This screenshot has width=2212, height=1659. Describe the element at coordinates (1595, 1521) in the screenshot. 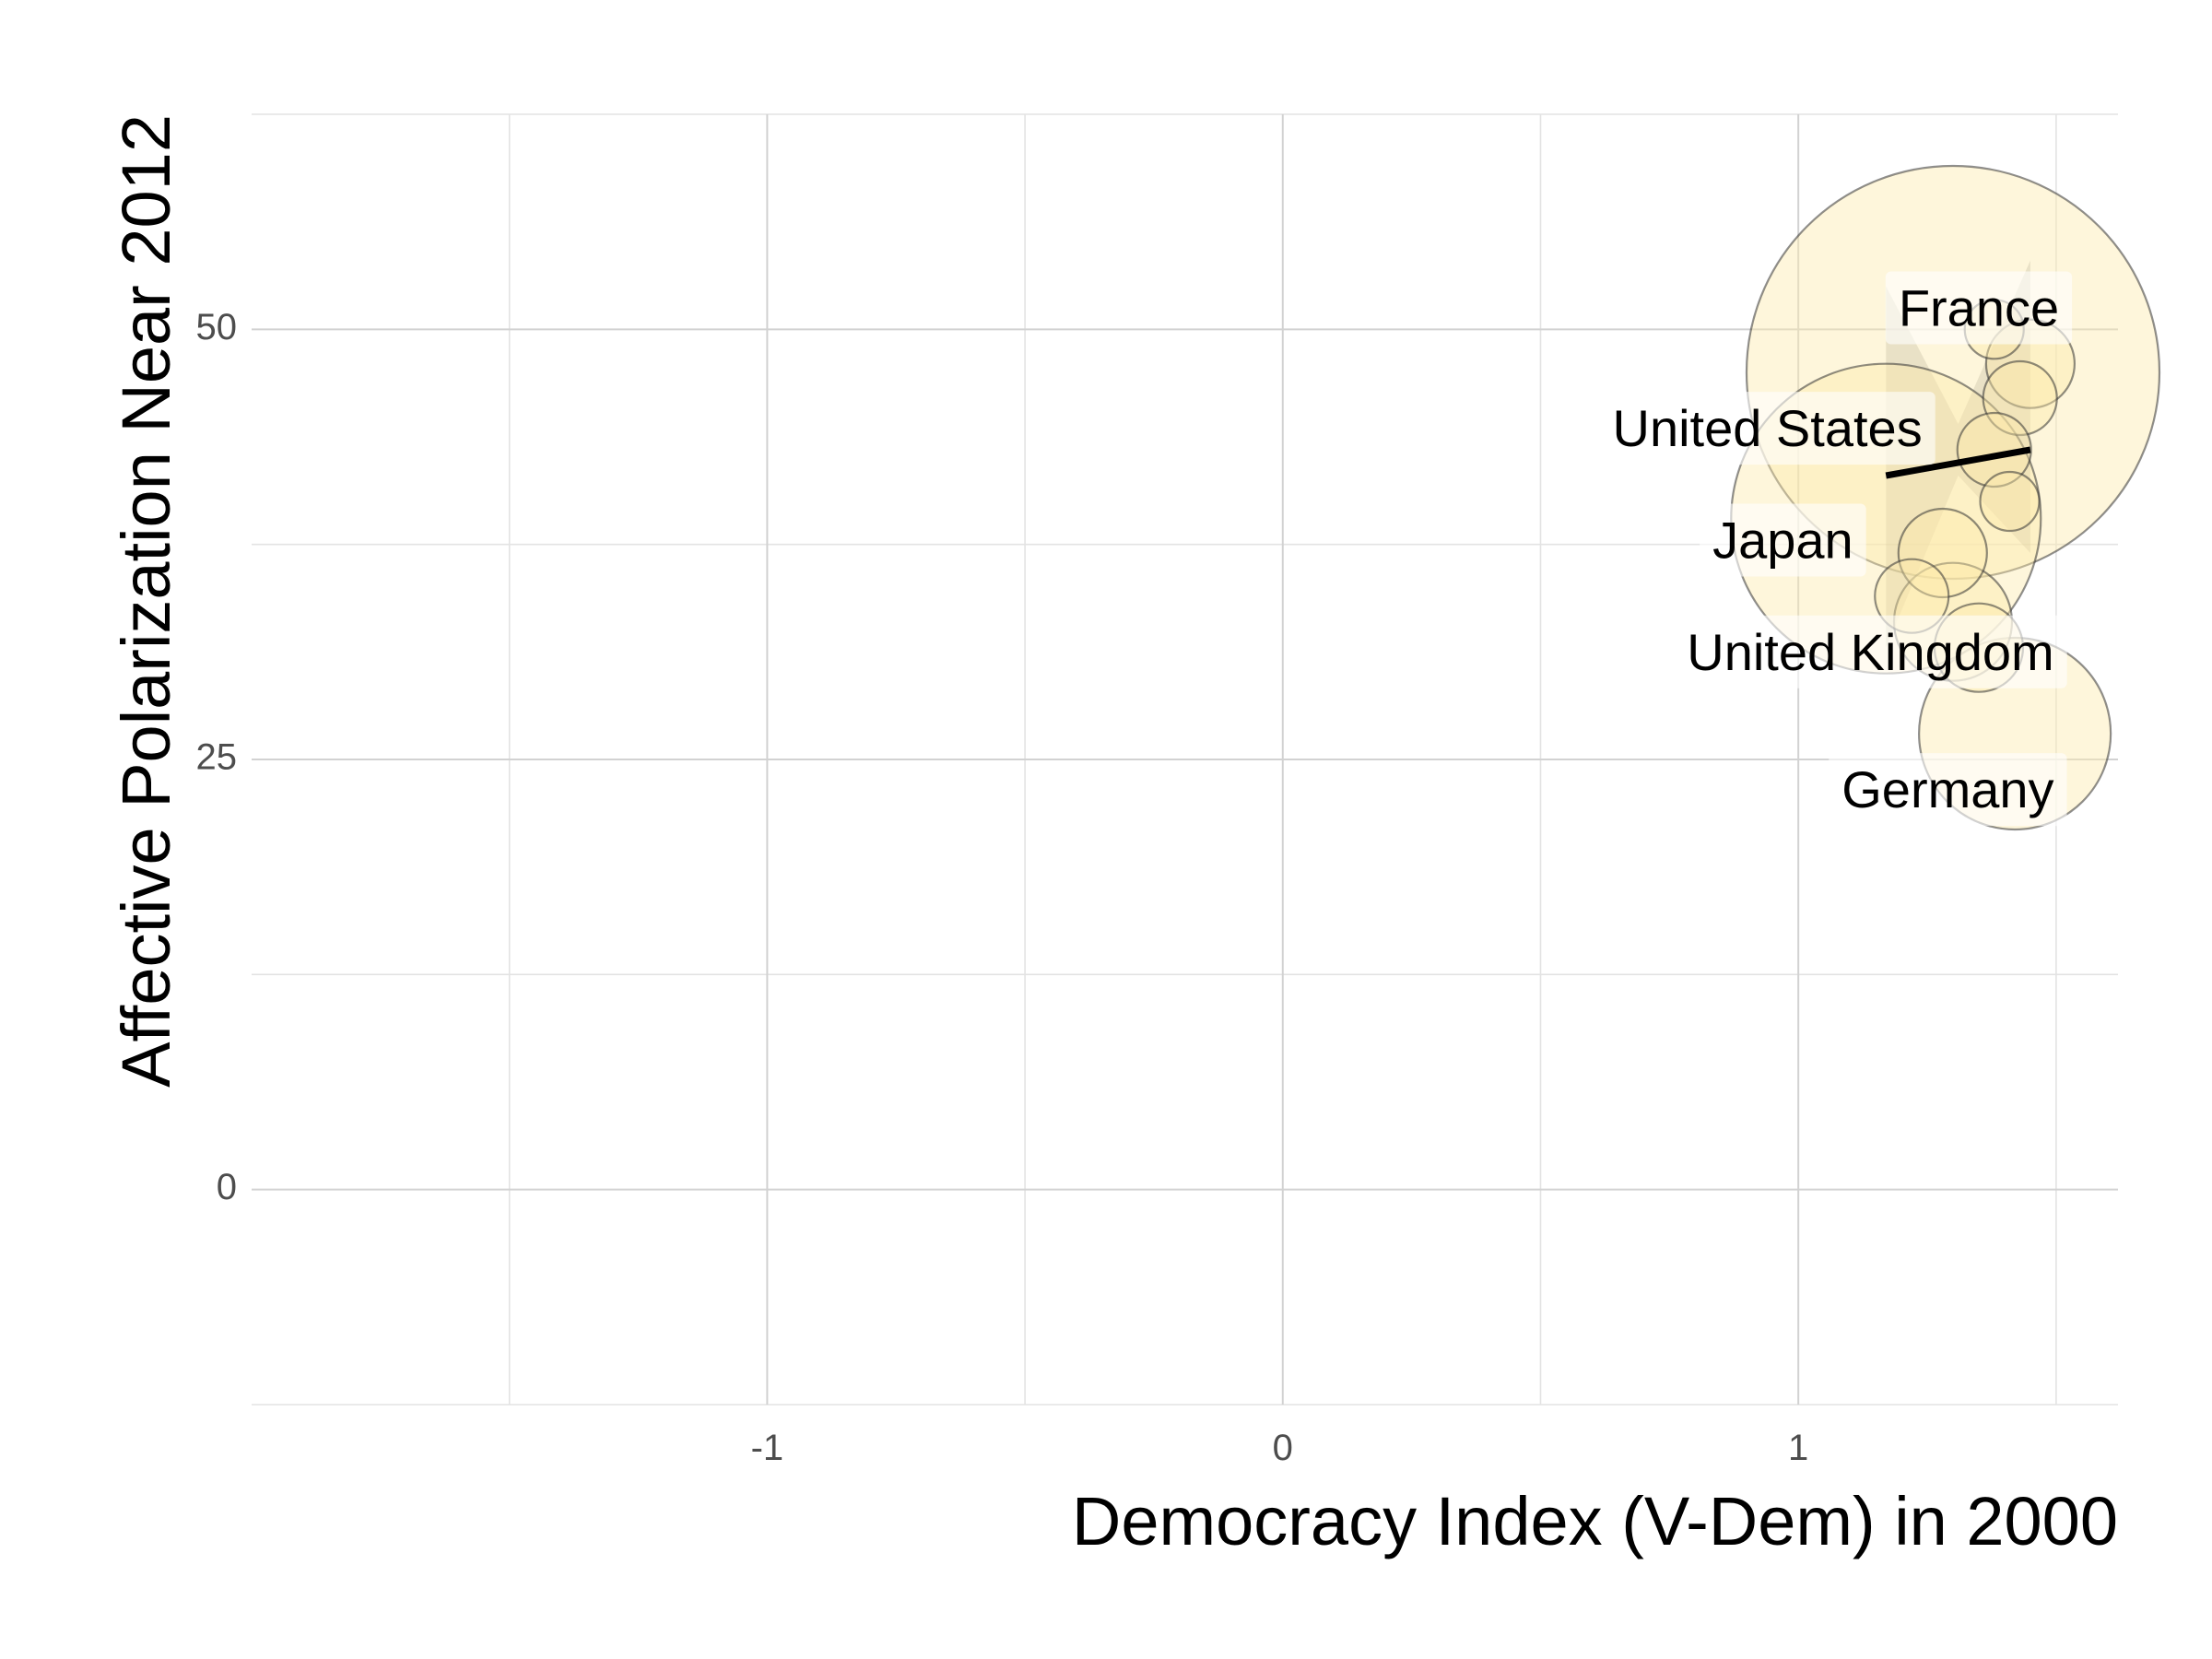

I see `x-axis-title: Democracy Index (V-Dem) in 2000` at that location.